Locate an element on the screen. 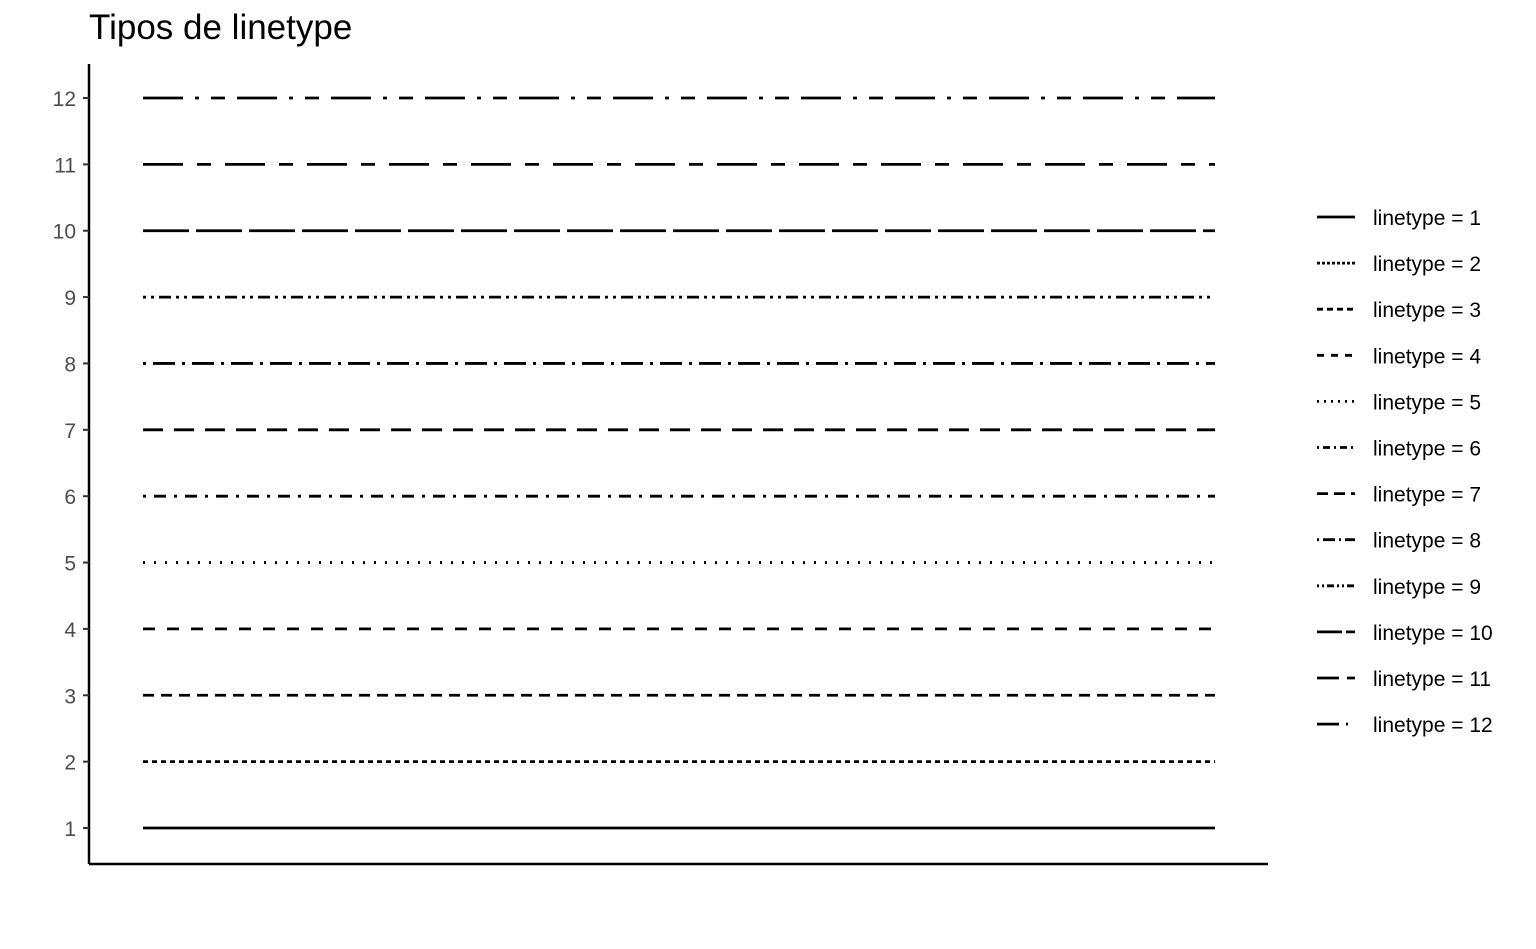 The image size is (1536, 949). y-tick-label: 5 is located at coordinates (70, 564).